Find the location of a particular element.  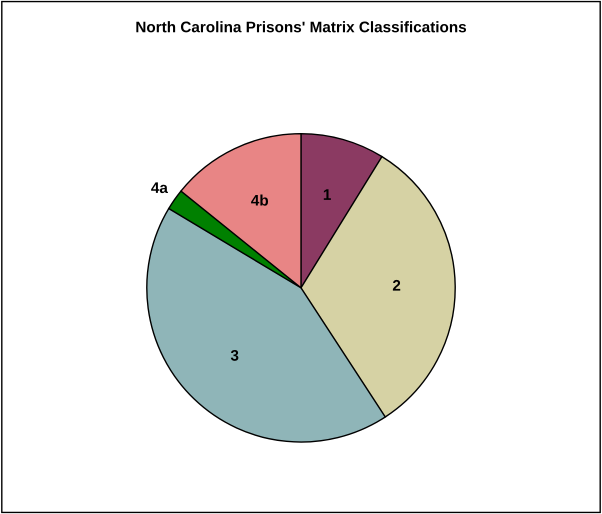

slice-label: 4a is located at coordinates (159, 188).